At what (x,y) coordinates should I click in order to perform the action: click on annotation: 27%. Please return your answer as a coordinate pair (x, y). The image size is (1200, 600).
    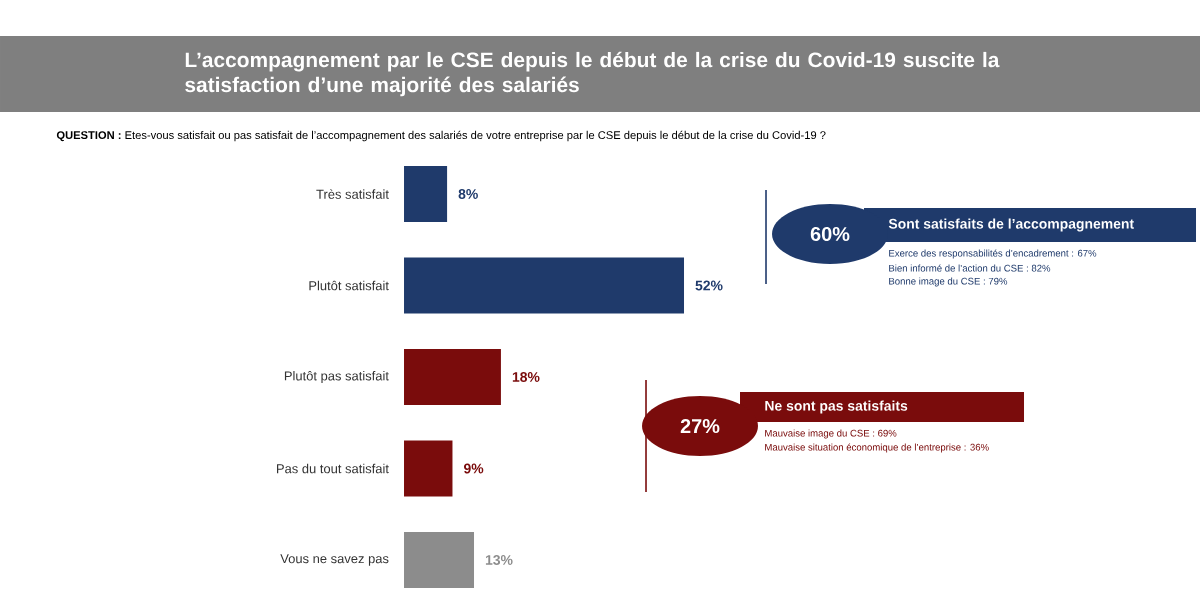
    Looking at the image, I should click on (700, 426).